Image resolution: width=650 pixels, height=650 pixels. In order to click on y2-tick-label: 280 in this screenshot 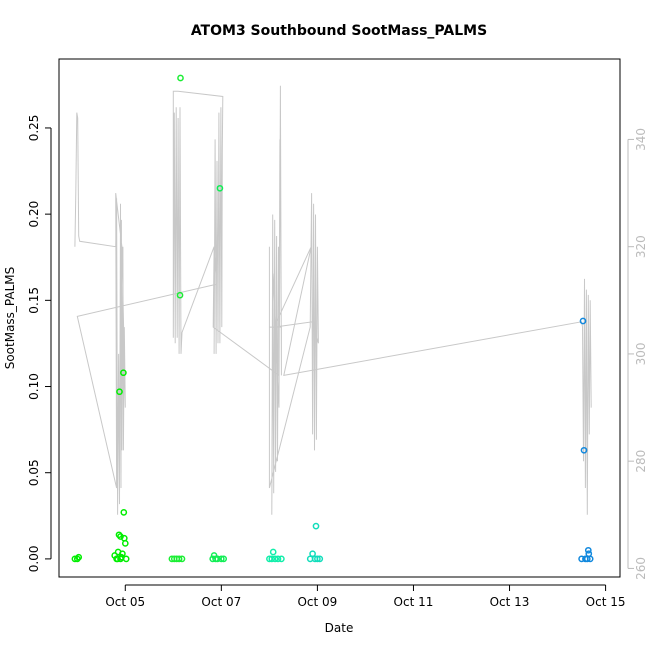, I will do `click(641, 461)`.